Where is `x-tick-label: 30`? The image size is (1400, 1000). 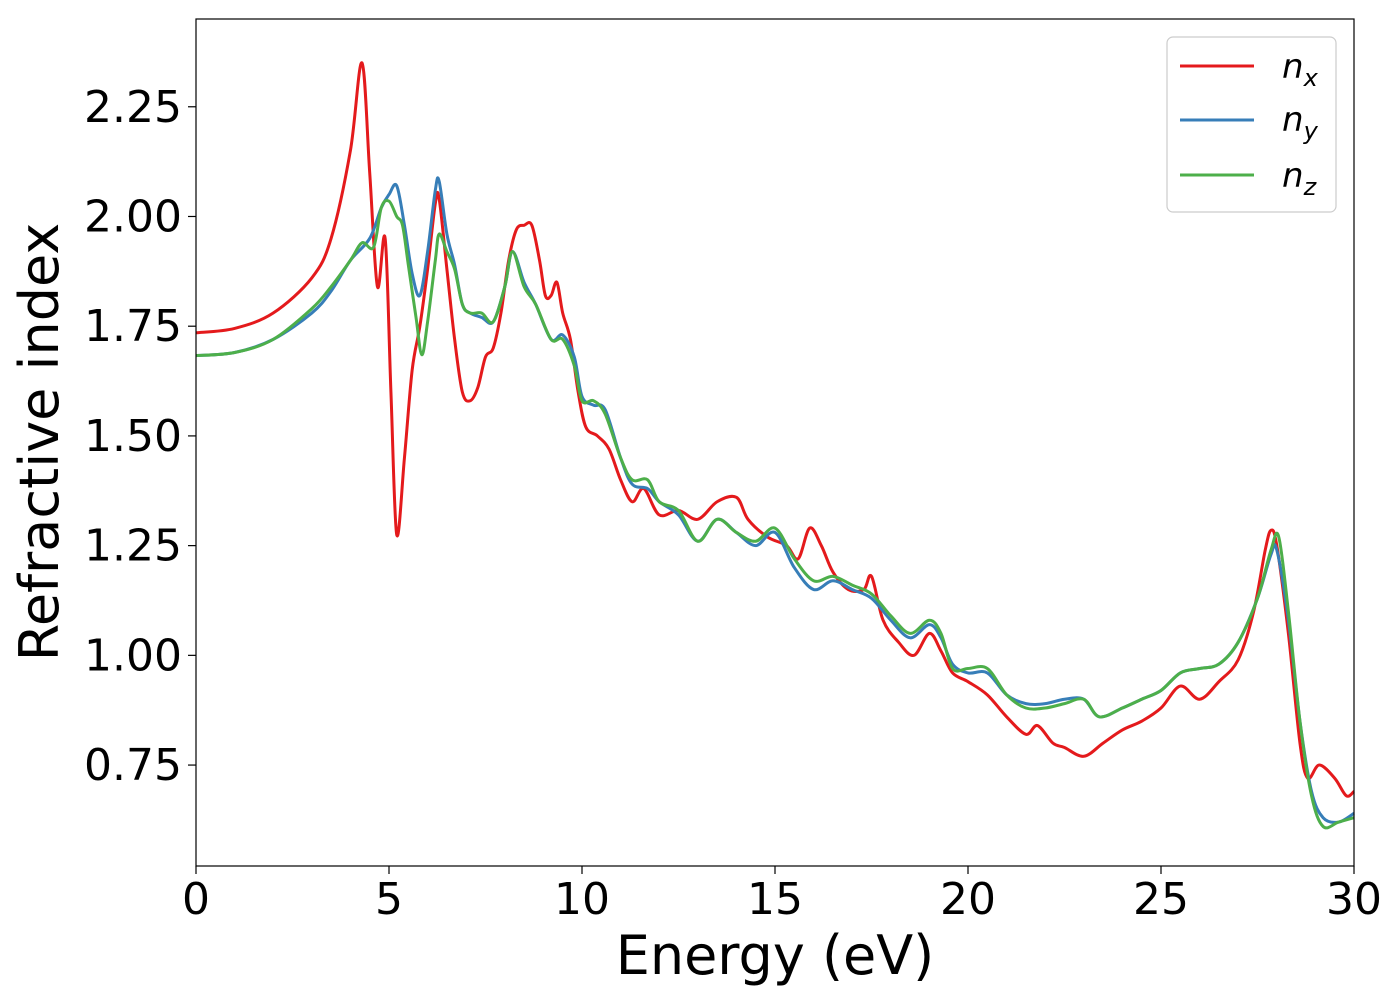 x-tick-label: 30 is located at coordinates (1354, 899).